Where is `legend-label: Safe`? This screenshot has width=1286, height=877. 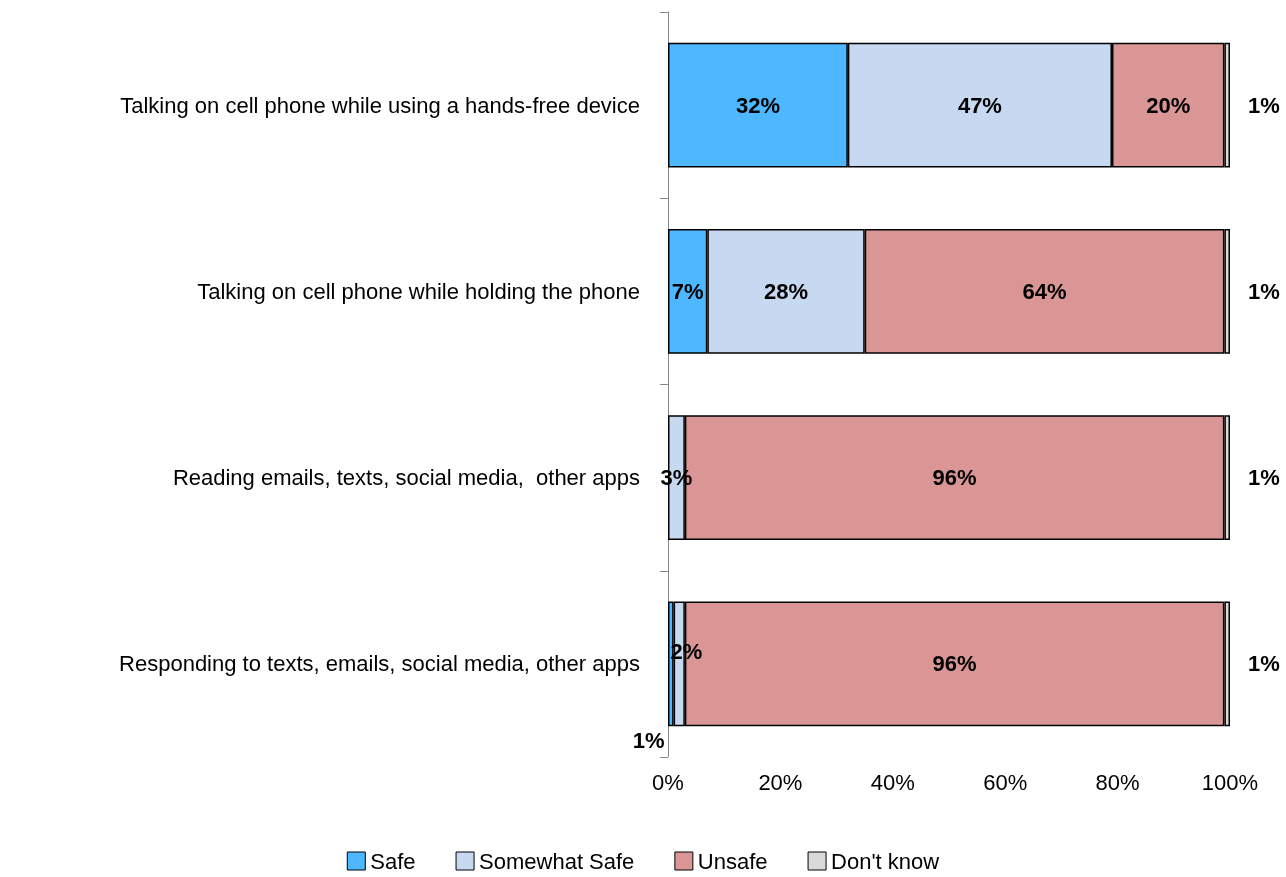 legend-label: Safe is located at coordinates (393, 861).